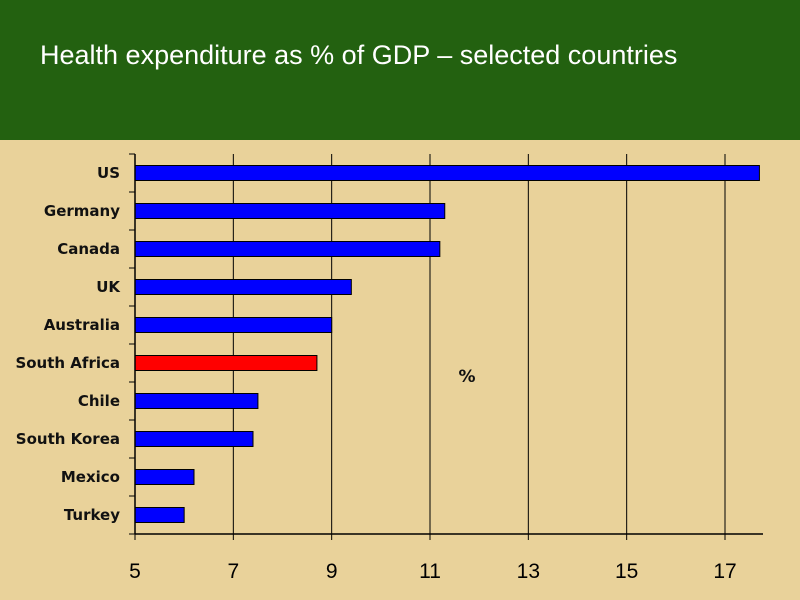  Describe the element at coordinates (430, 571) in the screenshot. I see `x-tick-label-11: 11` at that location.